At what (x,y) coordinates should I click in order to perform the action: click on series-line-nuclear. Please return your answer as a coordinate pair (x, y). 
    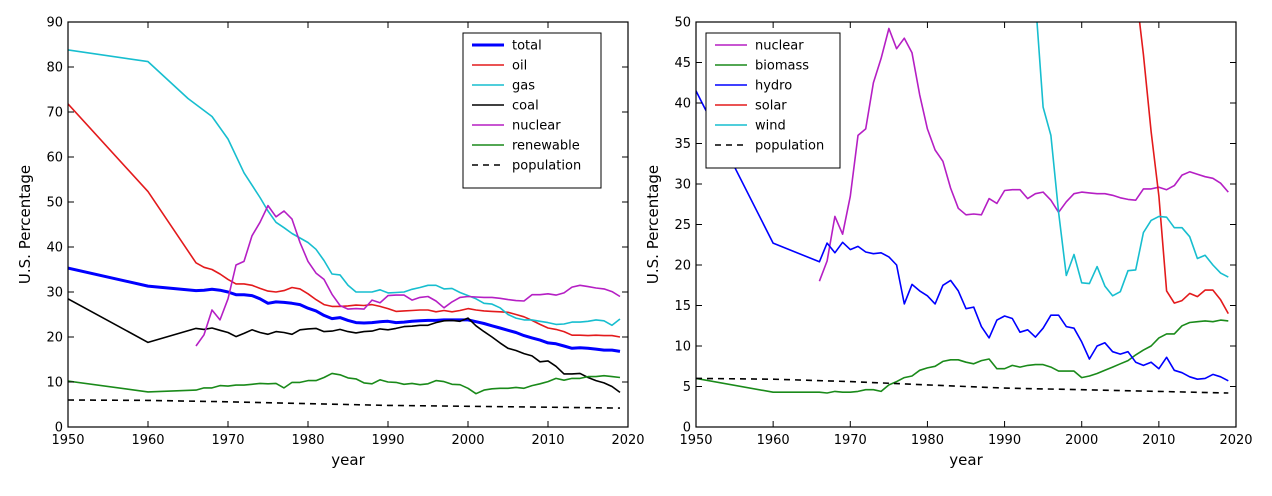
    Looking at the image, I should click on (408, 275).